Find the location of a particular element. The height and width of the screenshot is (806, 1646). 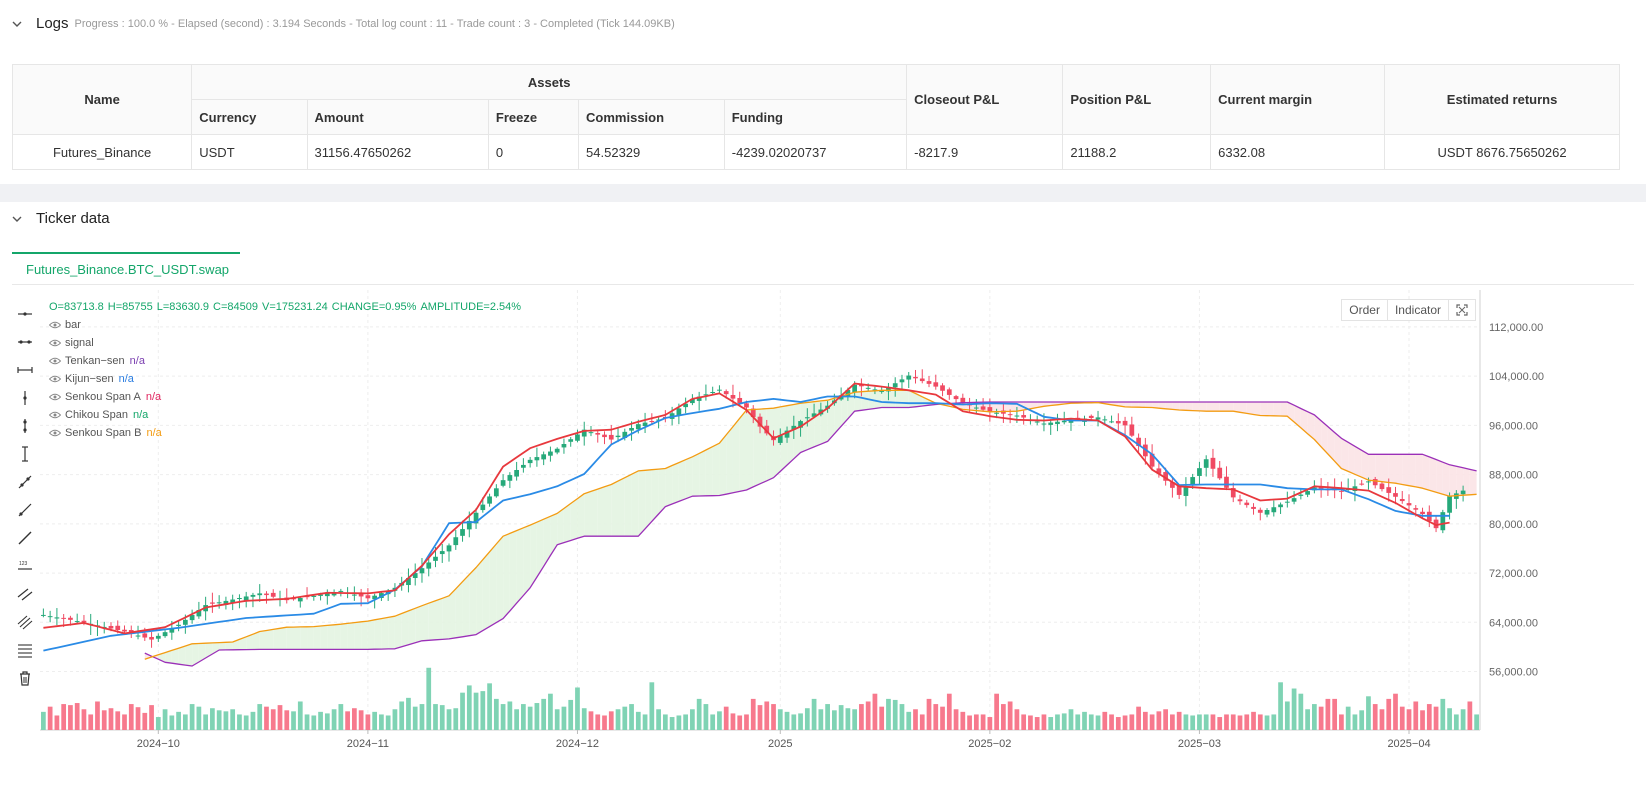

legend-item: Kijun−sen n/a is located at coordinates (287, 379).